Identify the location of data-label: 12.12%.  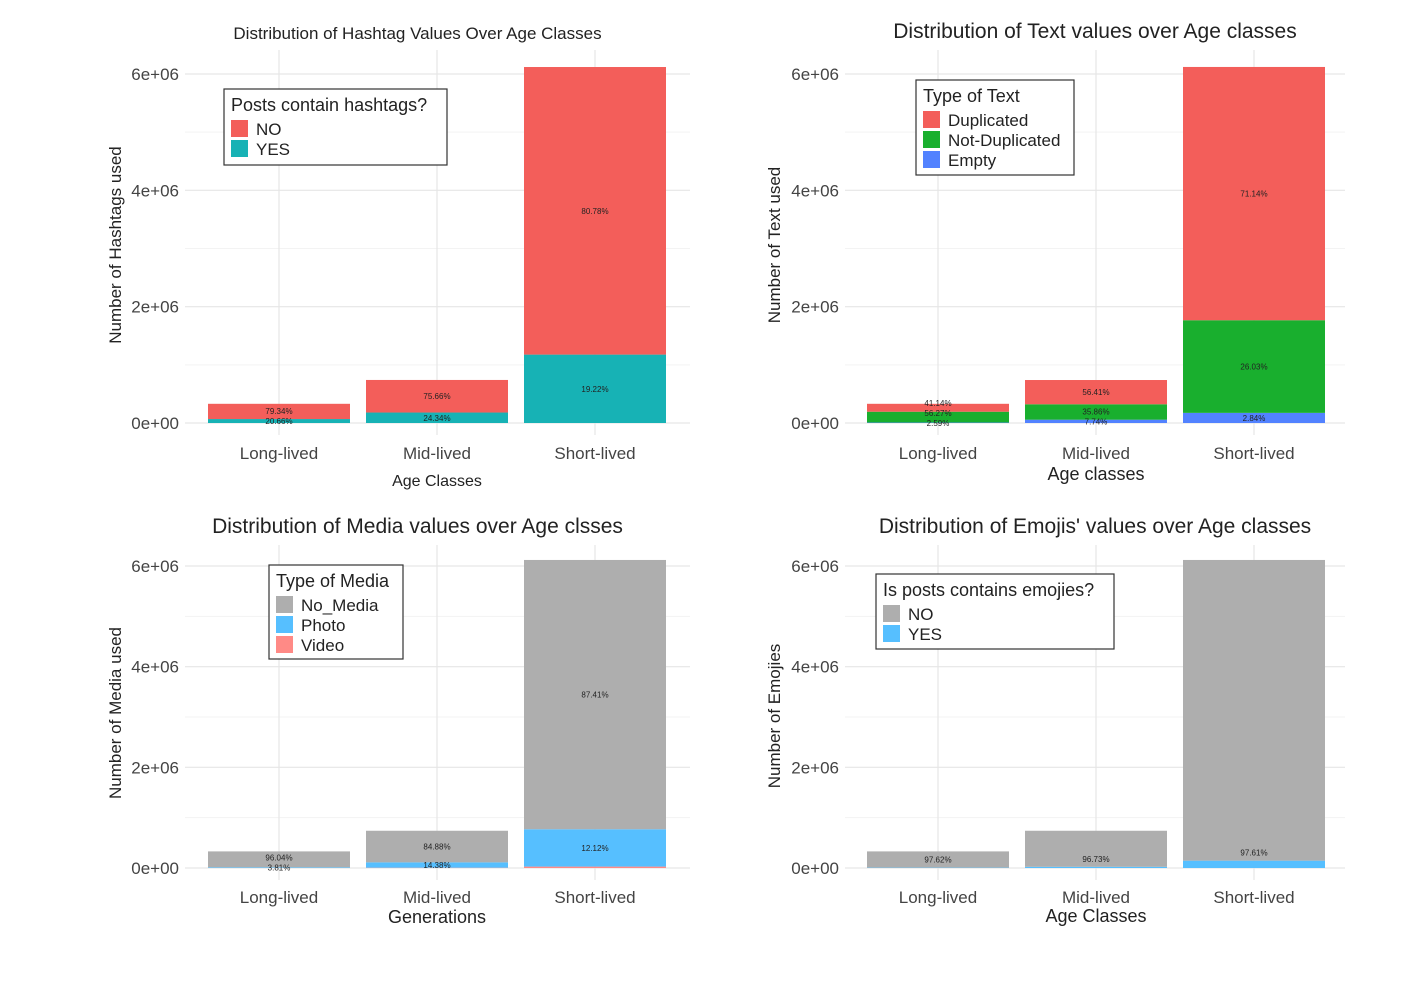
(594, 848).